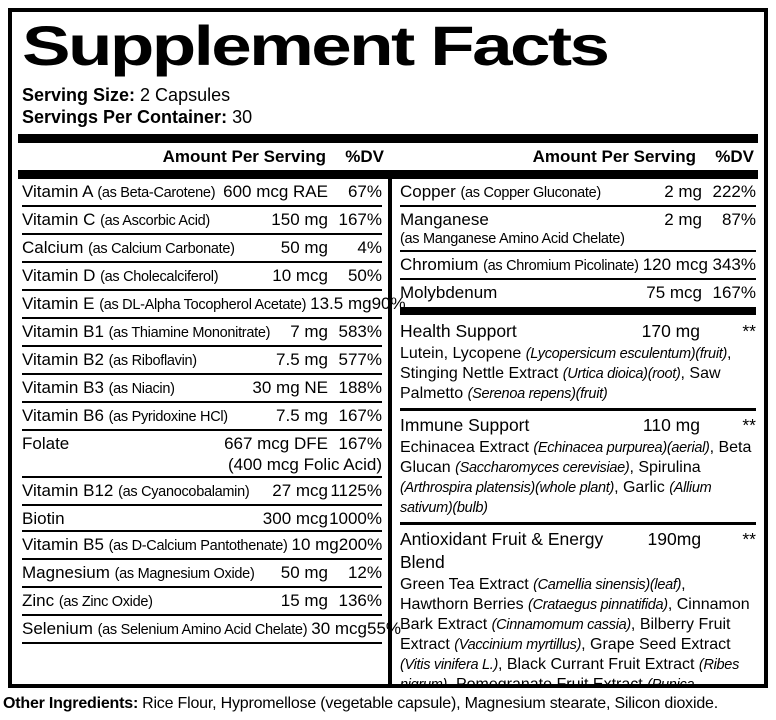 Image resolution: width=776 pixels, height=720 pixels. I want to click on nutrient-form: (as Niacin), so click(141, 389).